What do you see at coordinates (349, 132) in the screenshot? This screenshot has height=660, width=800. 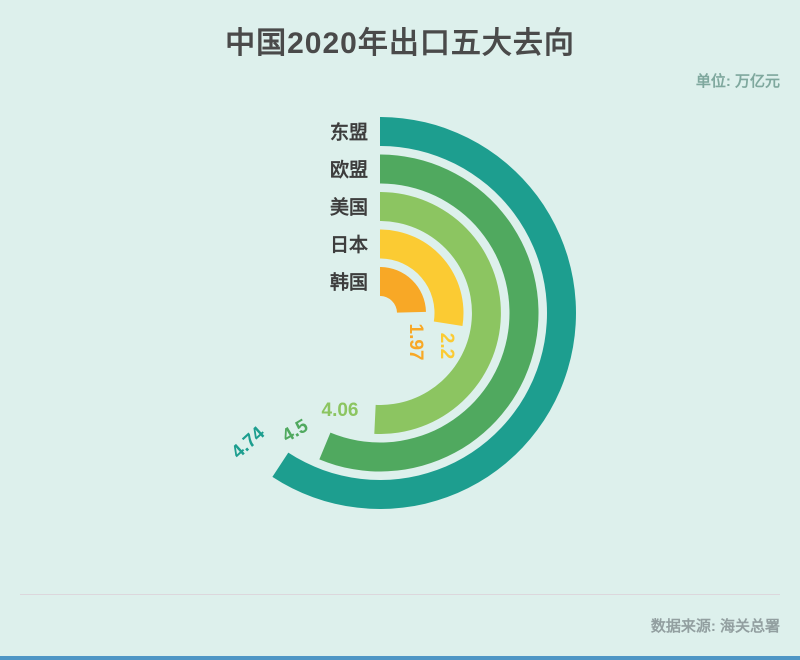 I see `category-label-asean: 东盟` at bounding box center [349, 132].